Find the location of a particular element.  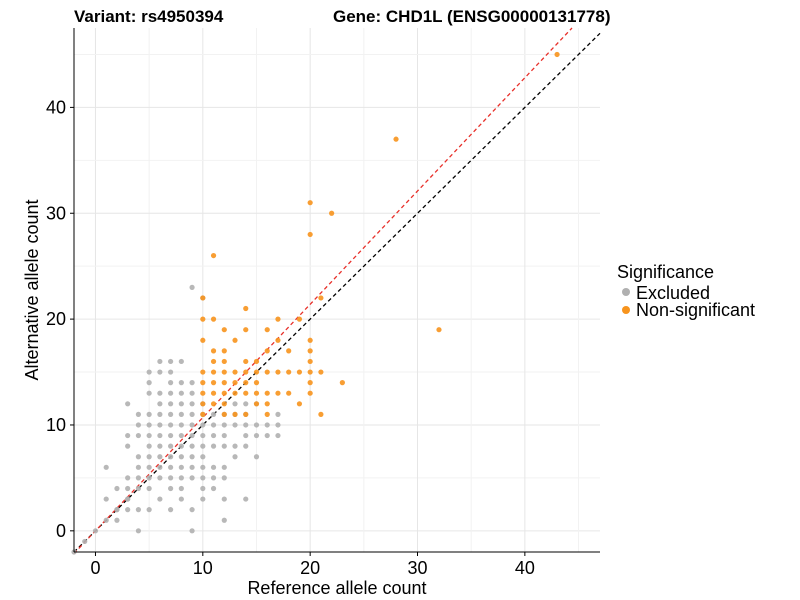

x-tick-label: 10 is located at coordinates (203, 568).